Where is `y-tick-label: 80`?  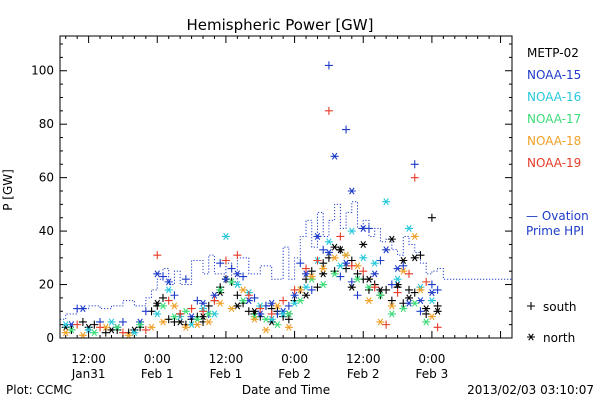
y-tick-label: 80 is located at coordinates (46, 124).